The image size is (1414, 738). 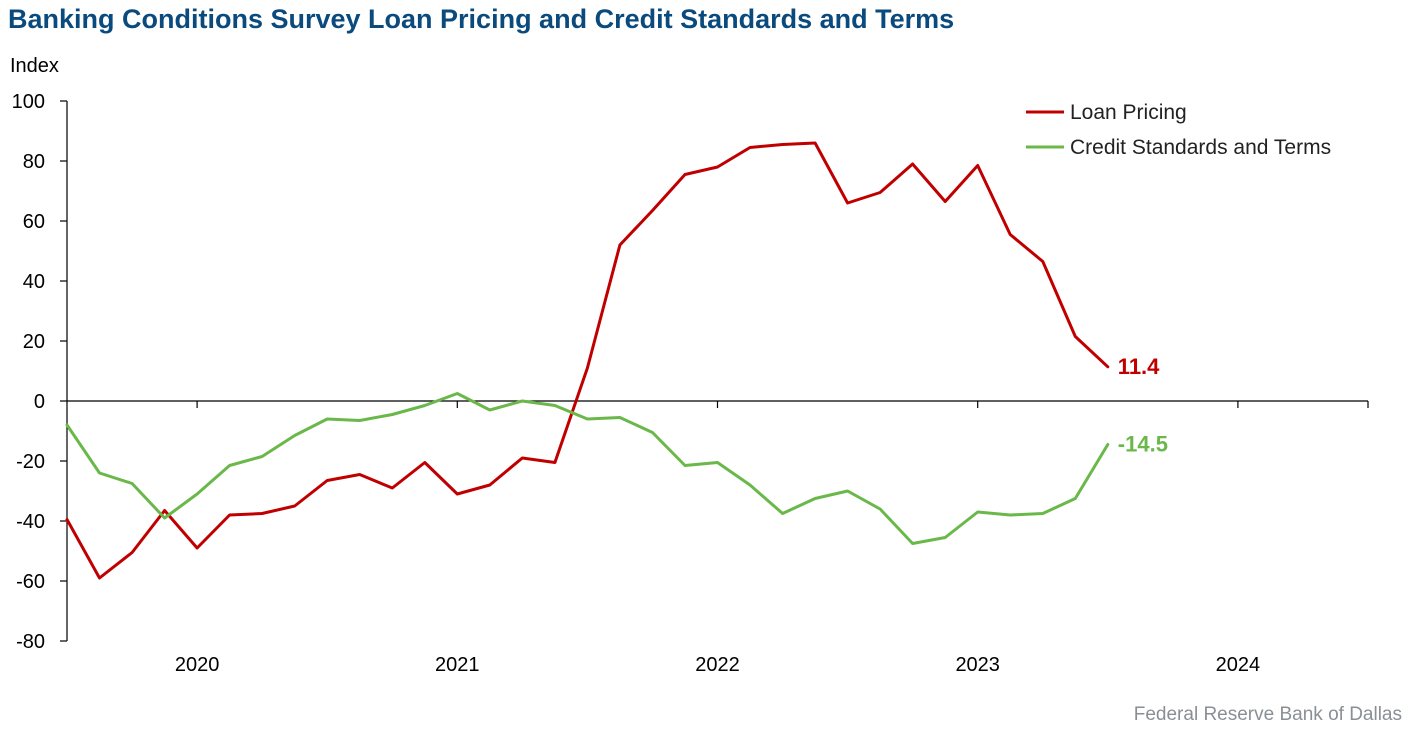 What do you see at coordinates (1178, 130) in the screenshot?
I see `legend: Loan Pricing Credit Standards and Terms` at bounding box center [1178, 130].